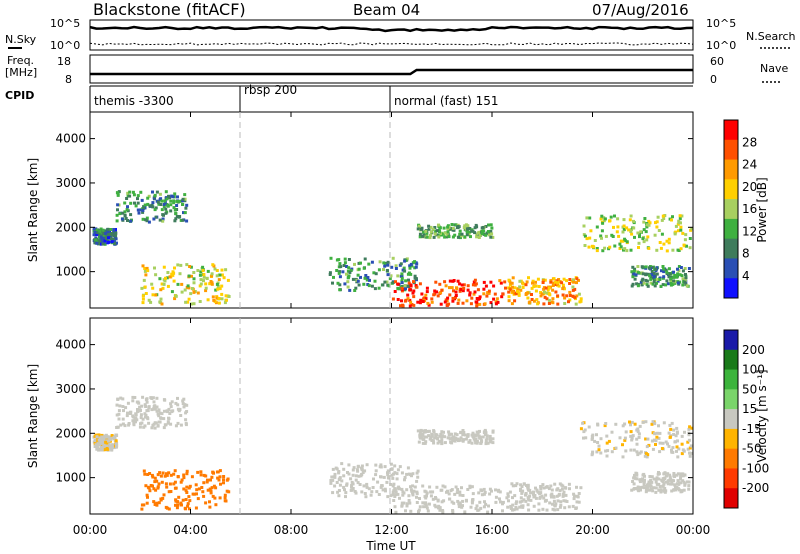 This screenshot has height=554, width=800. Describe the element at coordinates (640, 10) in the screenshot. I see `date-title: 07/Aug/2016` at that location.